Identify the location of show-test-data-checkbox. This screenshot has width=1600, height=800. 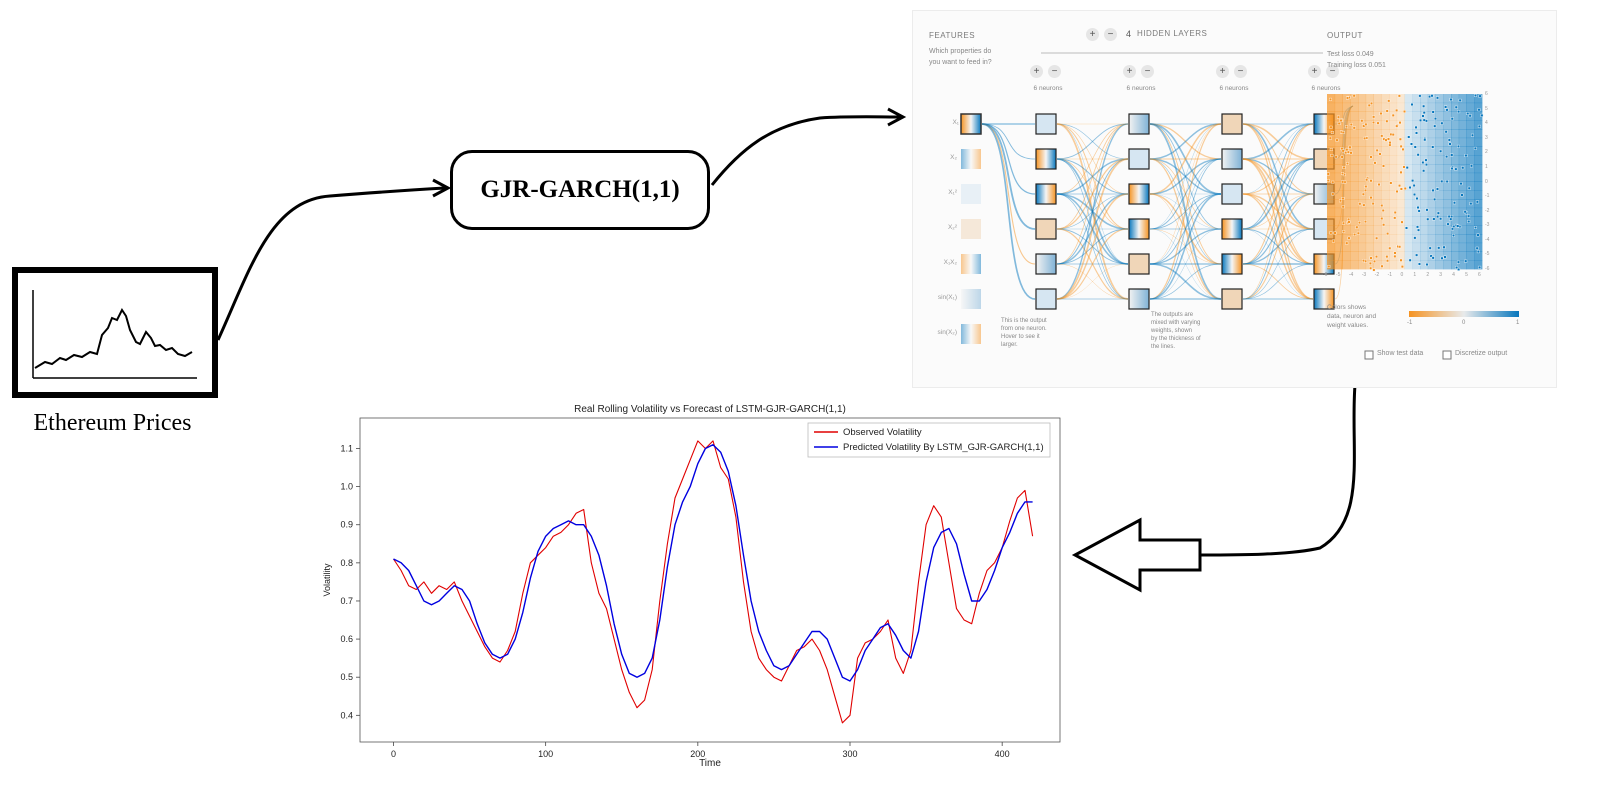
(1369, 355).